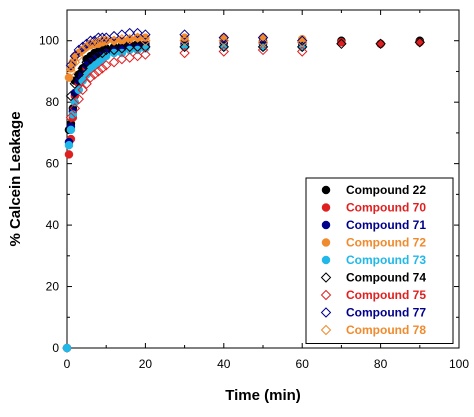 This screenshot has width=474, height=417. I want to click on legend-label: Compound 22, so click(386, 190).